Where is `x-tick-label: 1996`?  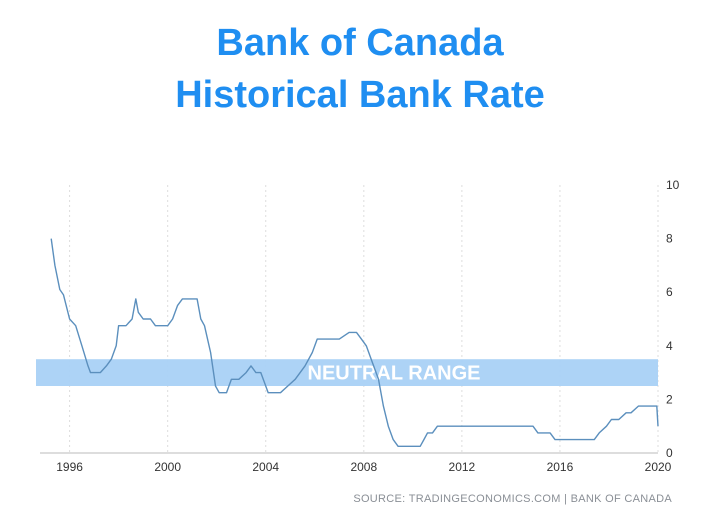 x-tick-label: 1996 is located at coordinates (69, 467).